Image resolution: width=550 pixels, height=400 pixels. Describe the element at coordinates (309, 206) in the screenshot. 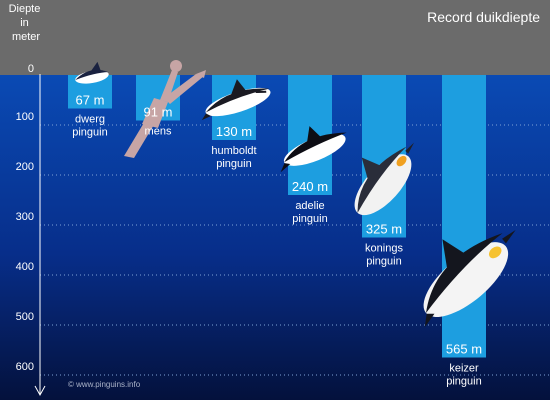

I see `category-label: adelie` at that location.